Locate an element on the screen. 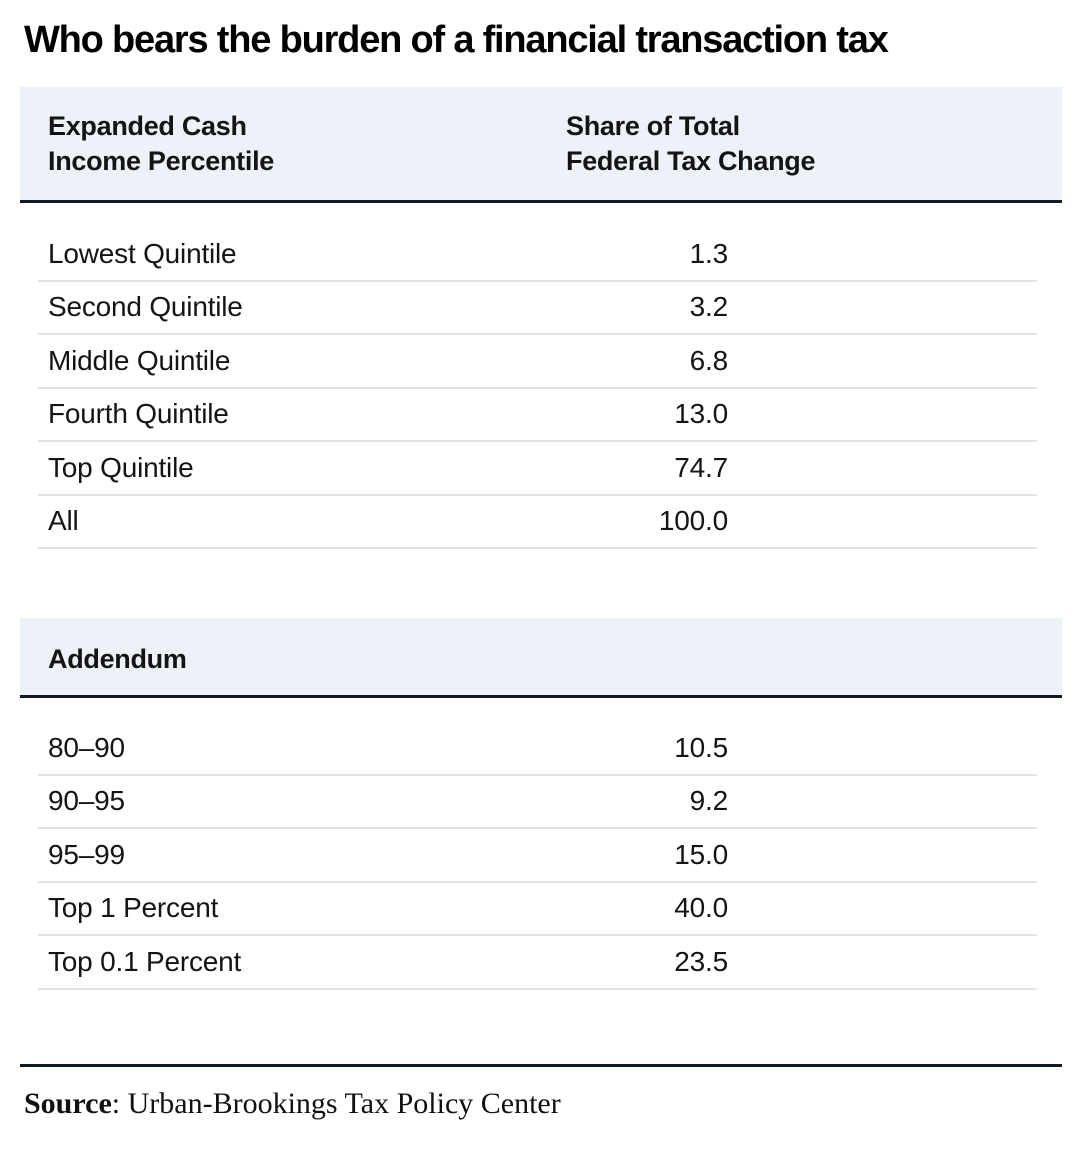 This screenshot has height=1155, width=1080. row-value: 100.0 is located at coordinates (693, 521).